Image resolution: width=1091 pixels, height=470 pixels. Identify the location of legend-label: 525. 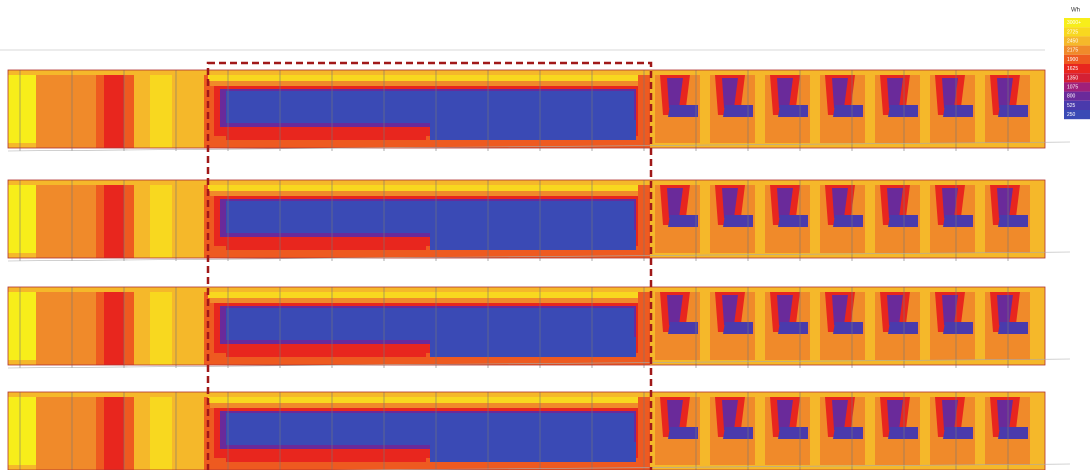
(1071, 106).